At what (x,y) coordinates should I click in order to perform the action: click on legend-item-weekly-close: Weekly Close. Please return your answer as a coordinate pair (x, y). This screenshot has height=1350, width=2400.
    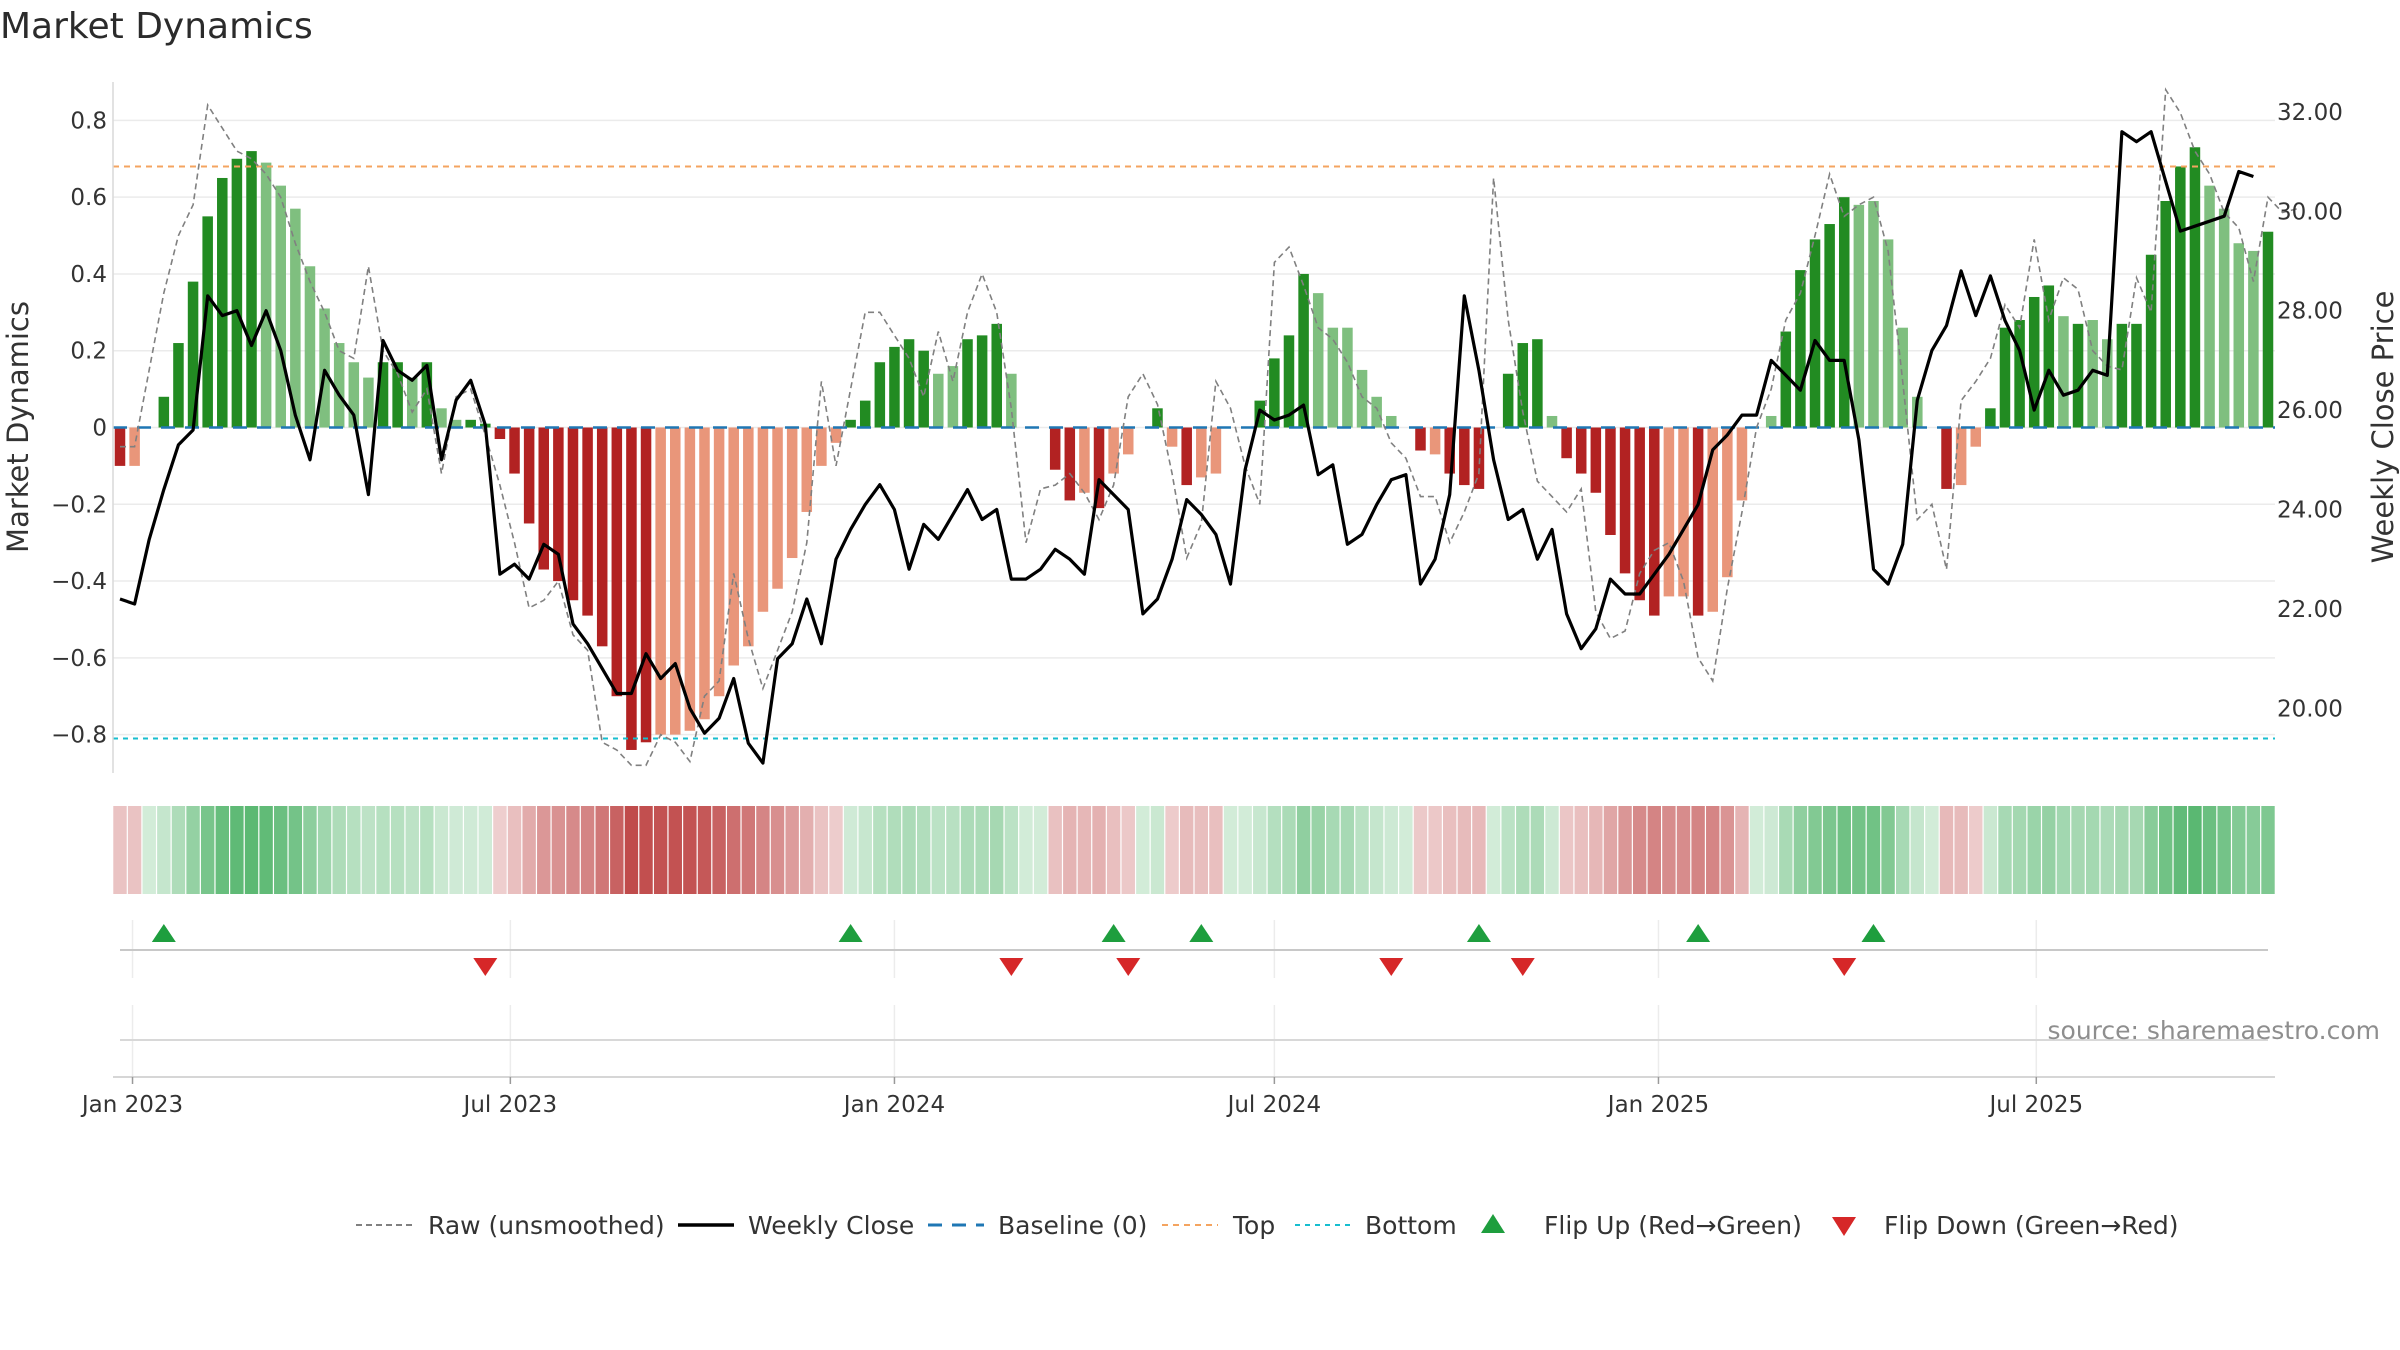
    Looking at the image, I should click on (796, 1225).